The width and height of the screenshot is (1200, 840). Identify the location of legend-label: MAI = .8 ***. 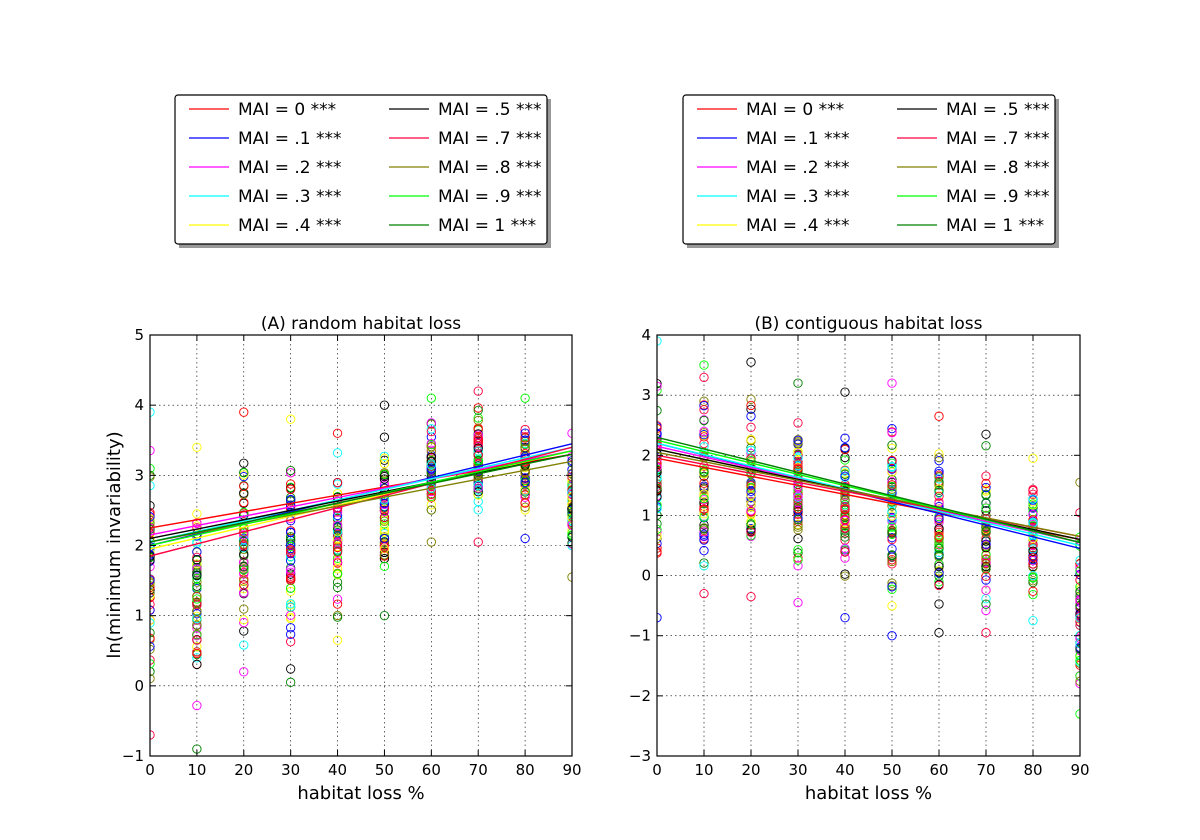
(998, 168).